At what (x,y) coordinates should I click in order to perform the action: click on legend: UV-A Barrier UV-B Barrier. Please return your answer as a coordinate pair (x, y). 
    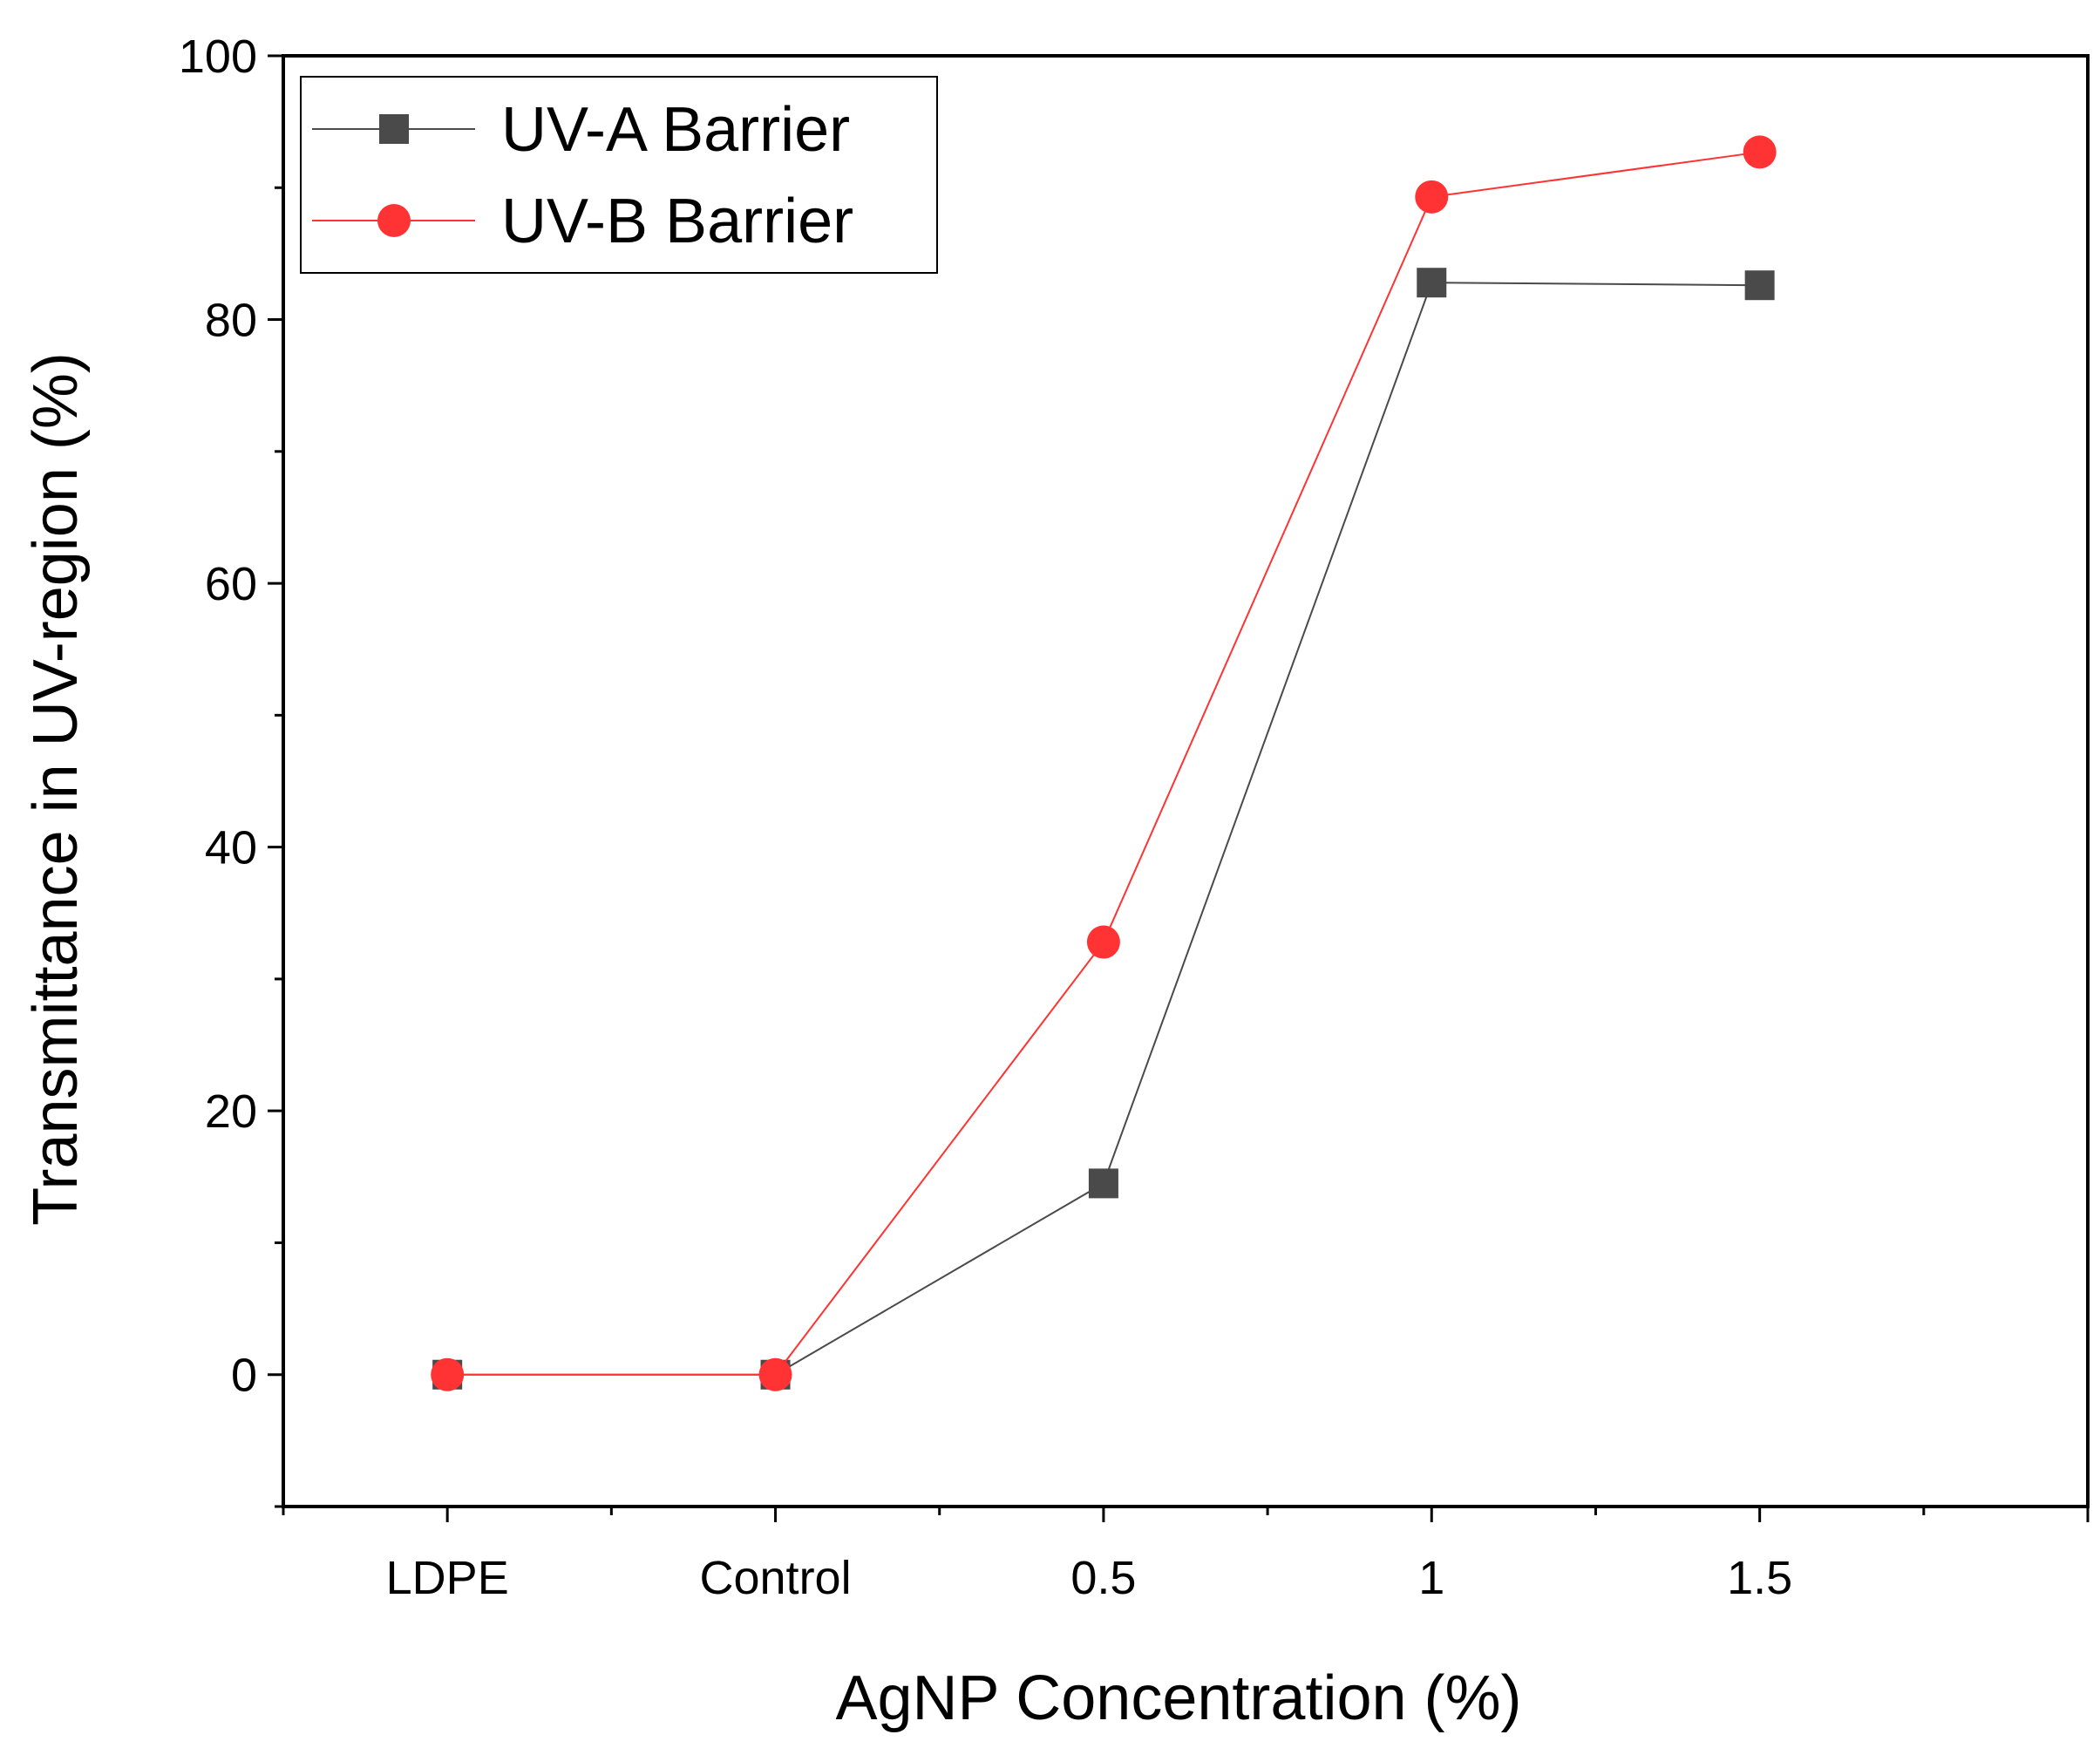
    Looking at the image, I should click on (619, 175).